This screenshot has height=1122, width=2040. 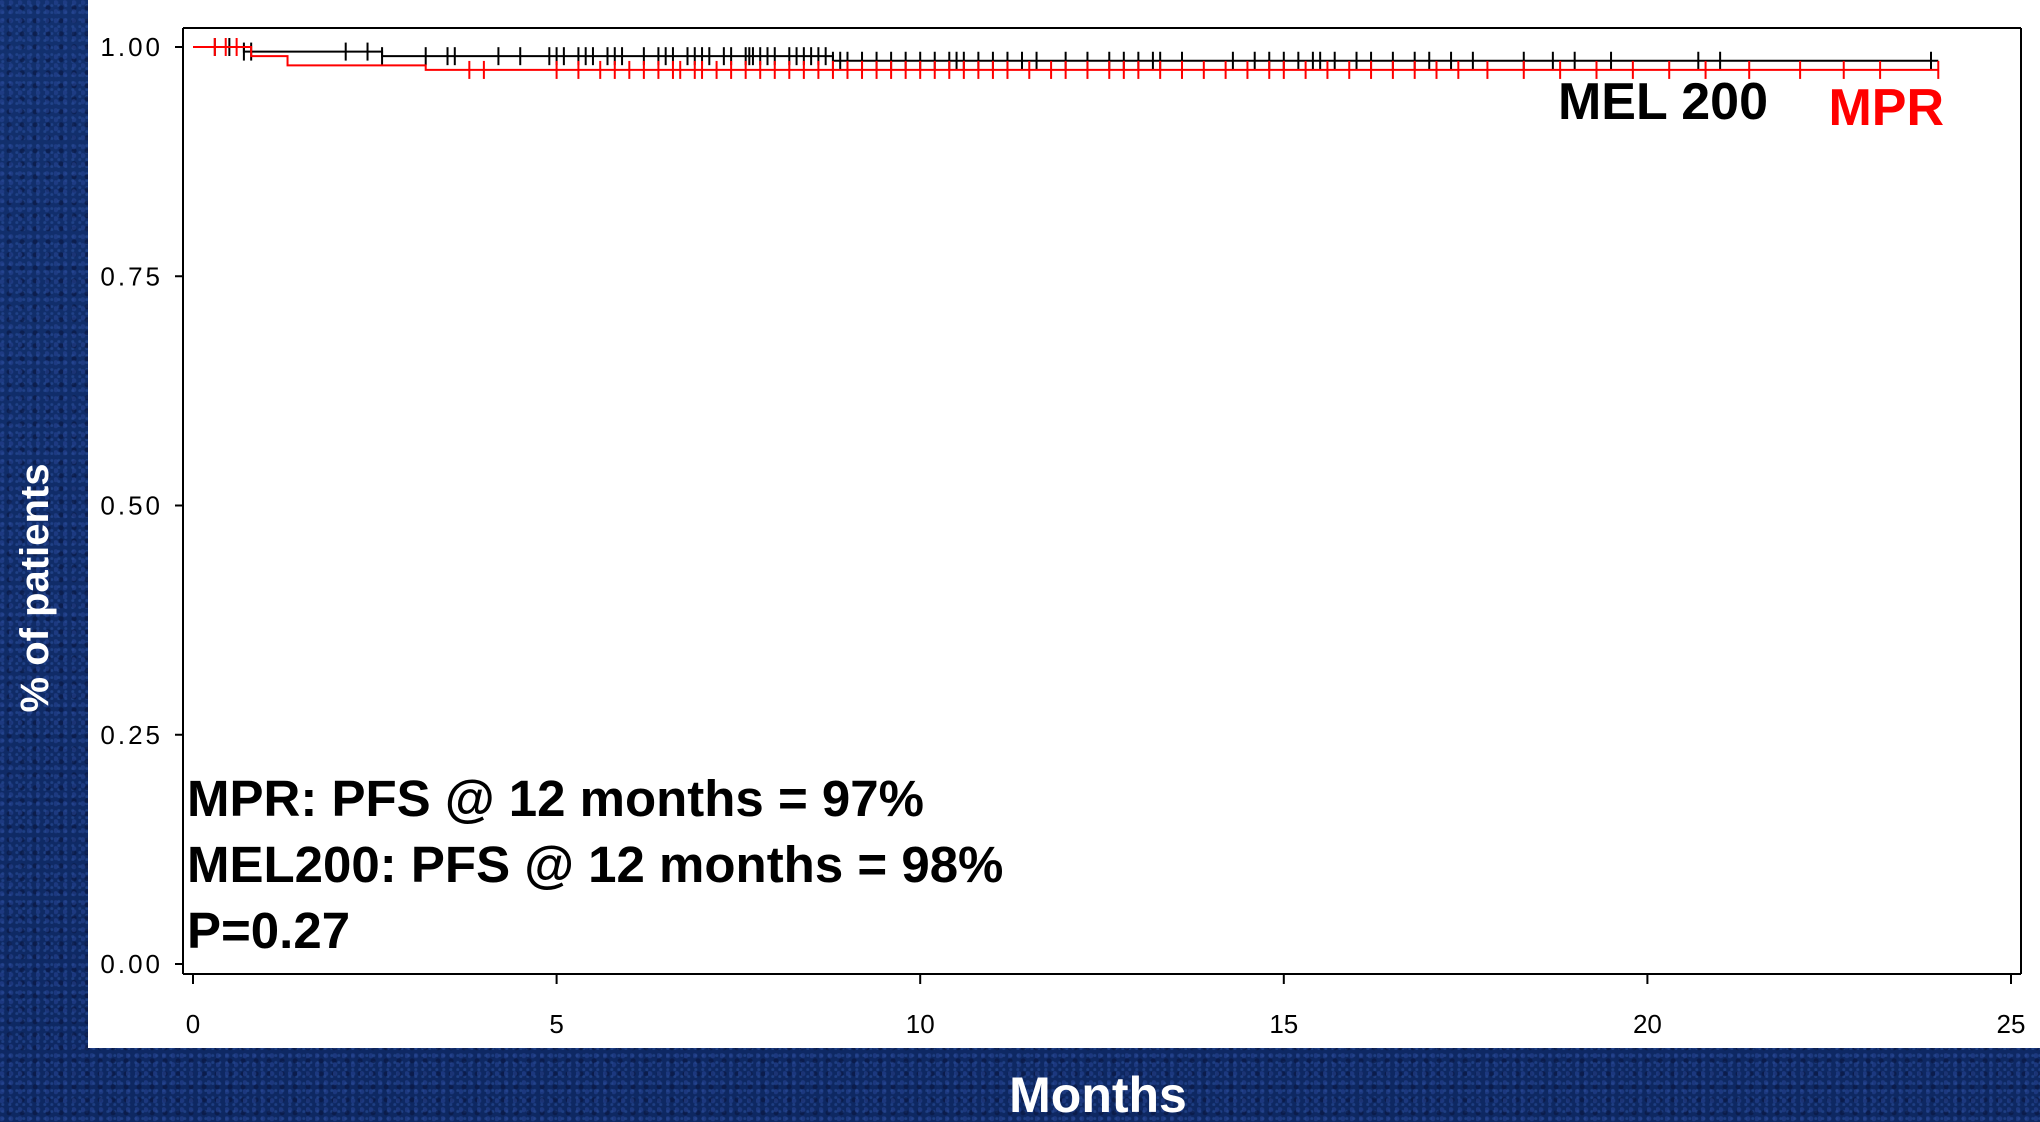 I want to click on y-tick-label: 0.75, so click(x=131, y=276).